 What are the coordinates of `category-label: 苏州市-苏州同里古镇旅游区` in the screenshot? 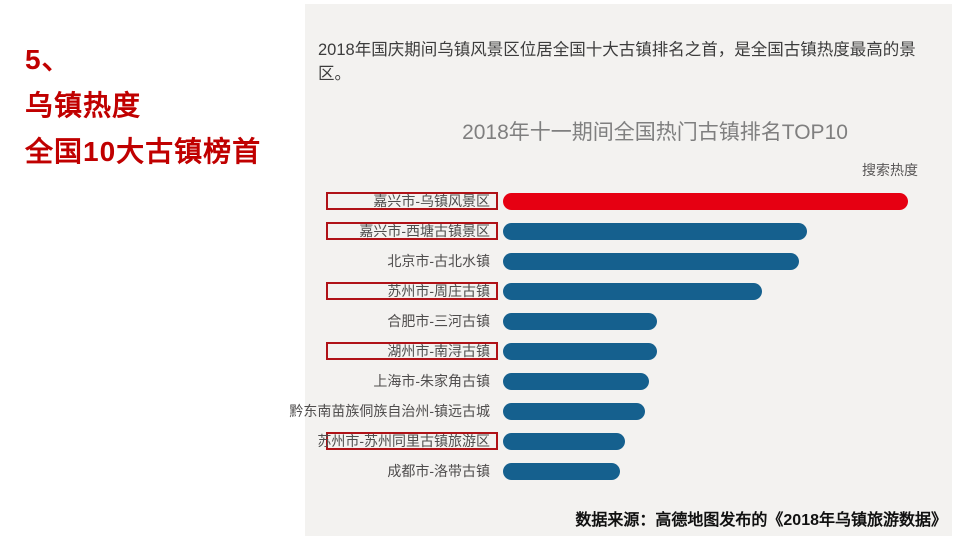 It's located at (403, 441).